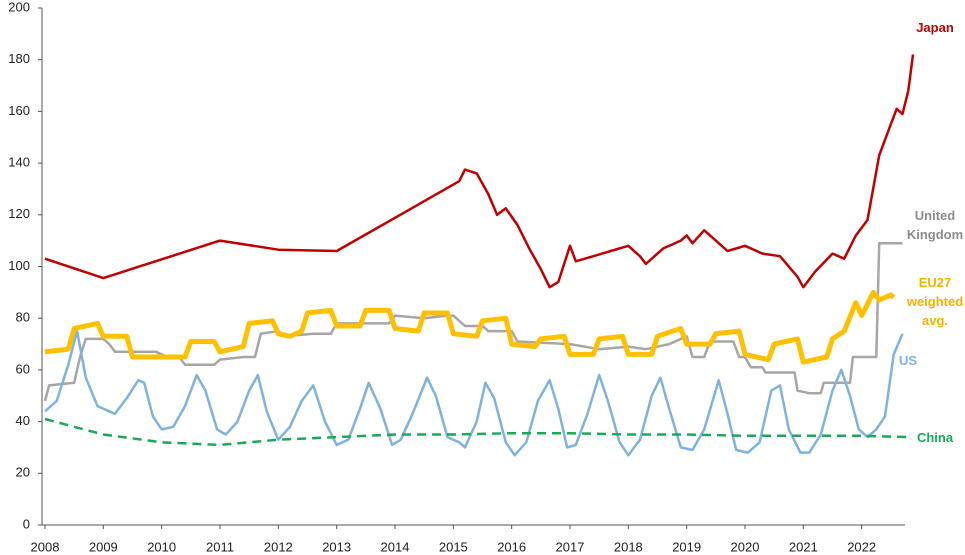  Describe the element at coordinates (19, 265) in the screenshot. I see `y-tick-label: 100` at that location.